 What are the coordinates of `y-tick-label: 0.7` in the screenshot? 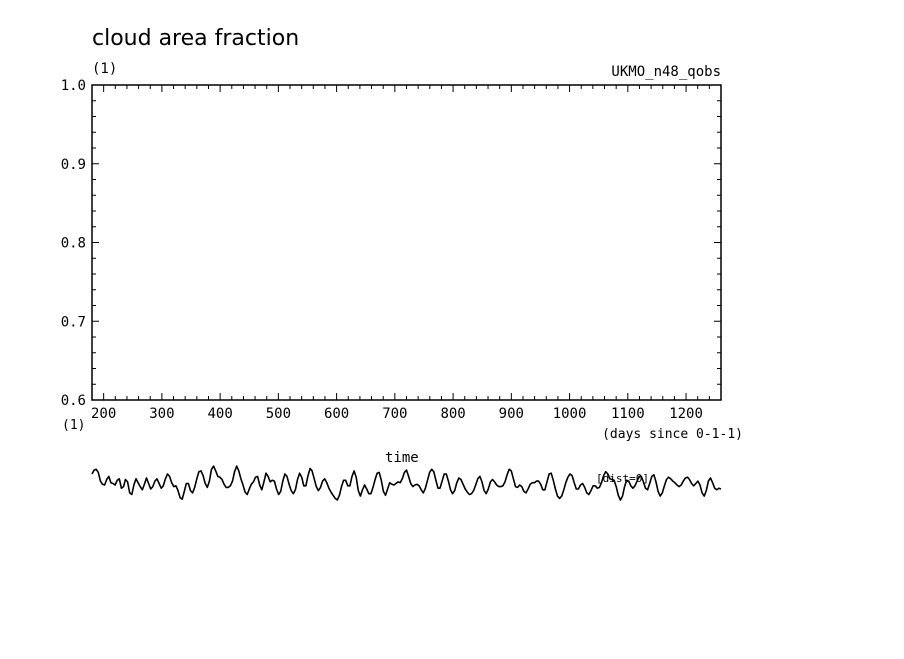 It's located at (73, 322).